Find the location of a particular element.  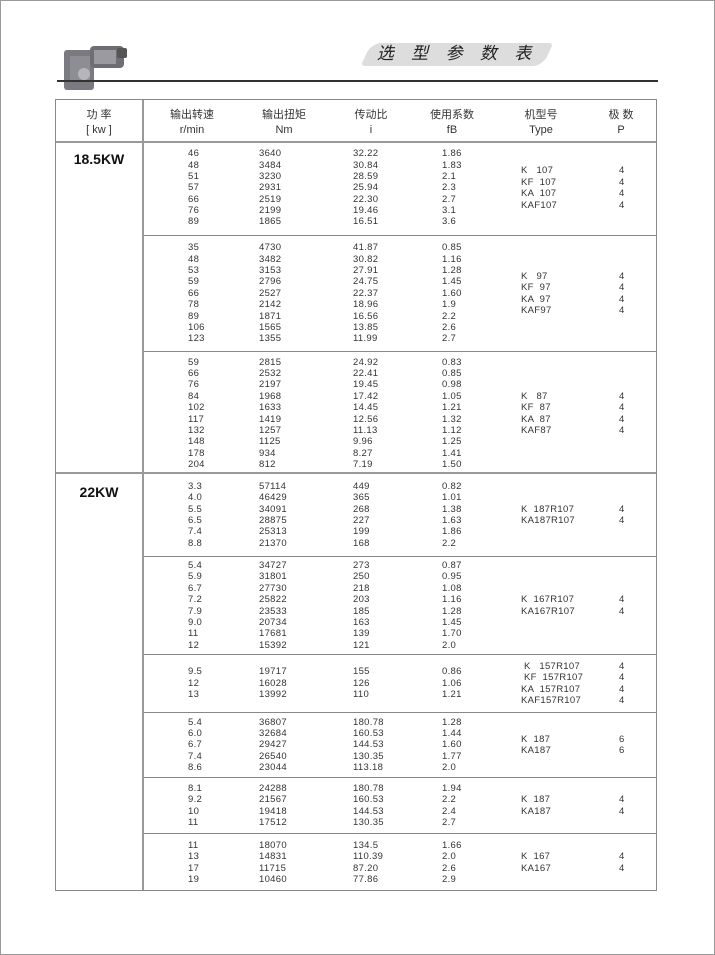

speed-cell: 48 is located at coordinates (194, 165).